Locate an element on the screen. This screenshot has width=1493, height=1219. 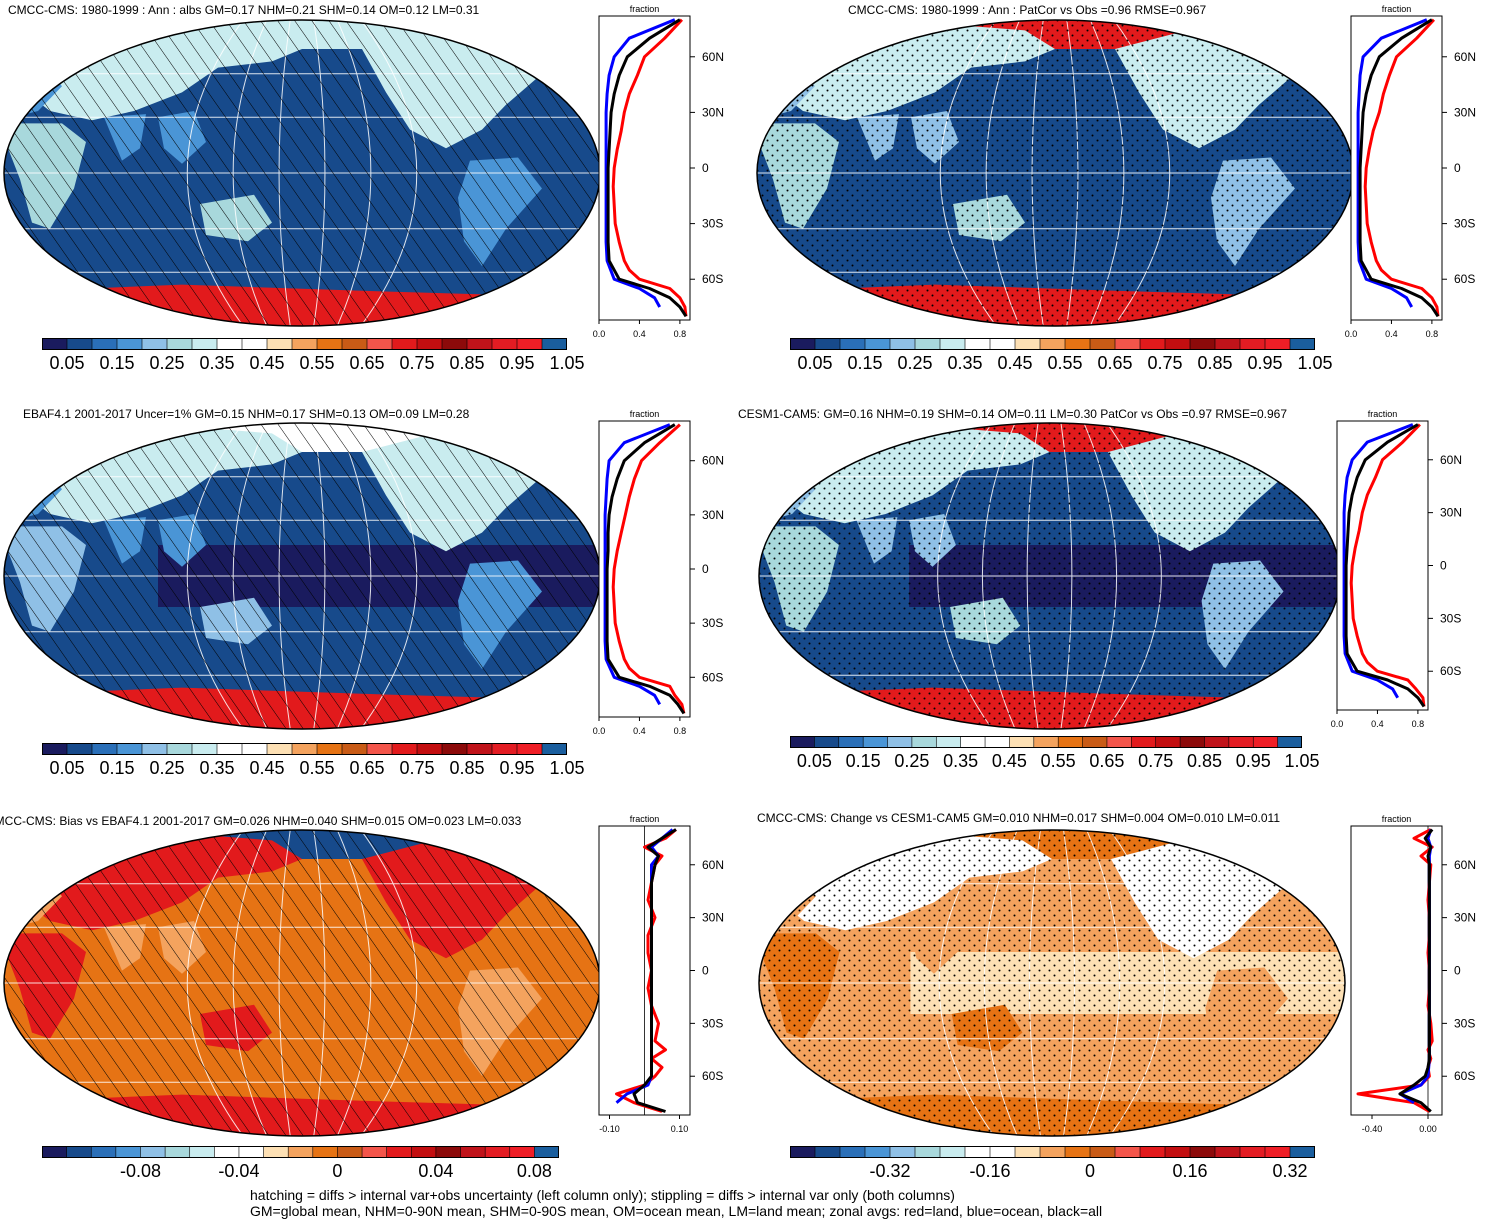
colorbar-tick-label: -0.16 is located at coordinates (990, 1171).